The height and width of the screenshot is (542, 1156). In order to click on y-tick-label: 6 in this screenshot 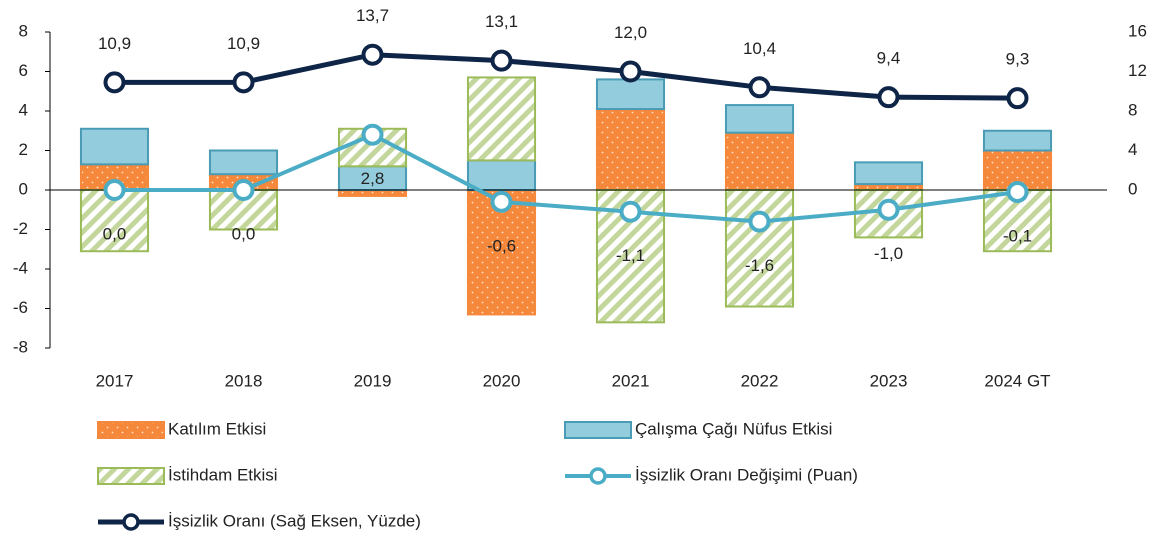, I will do `click(23, 70)`.